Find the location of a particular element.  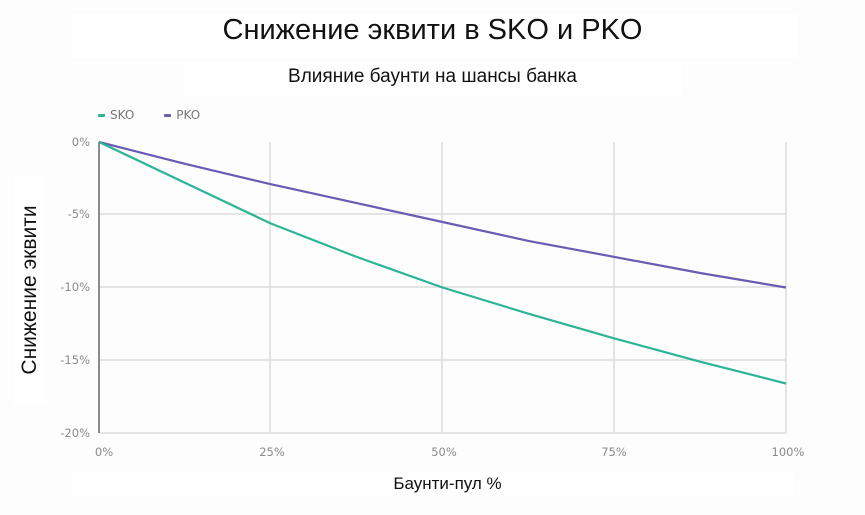

y-ticks: 0% -5% -10% -15% -20% is located at coordinates (75, 287).